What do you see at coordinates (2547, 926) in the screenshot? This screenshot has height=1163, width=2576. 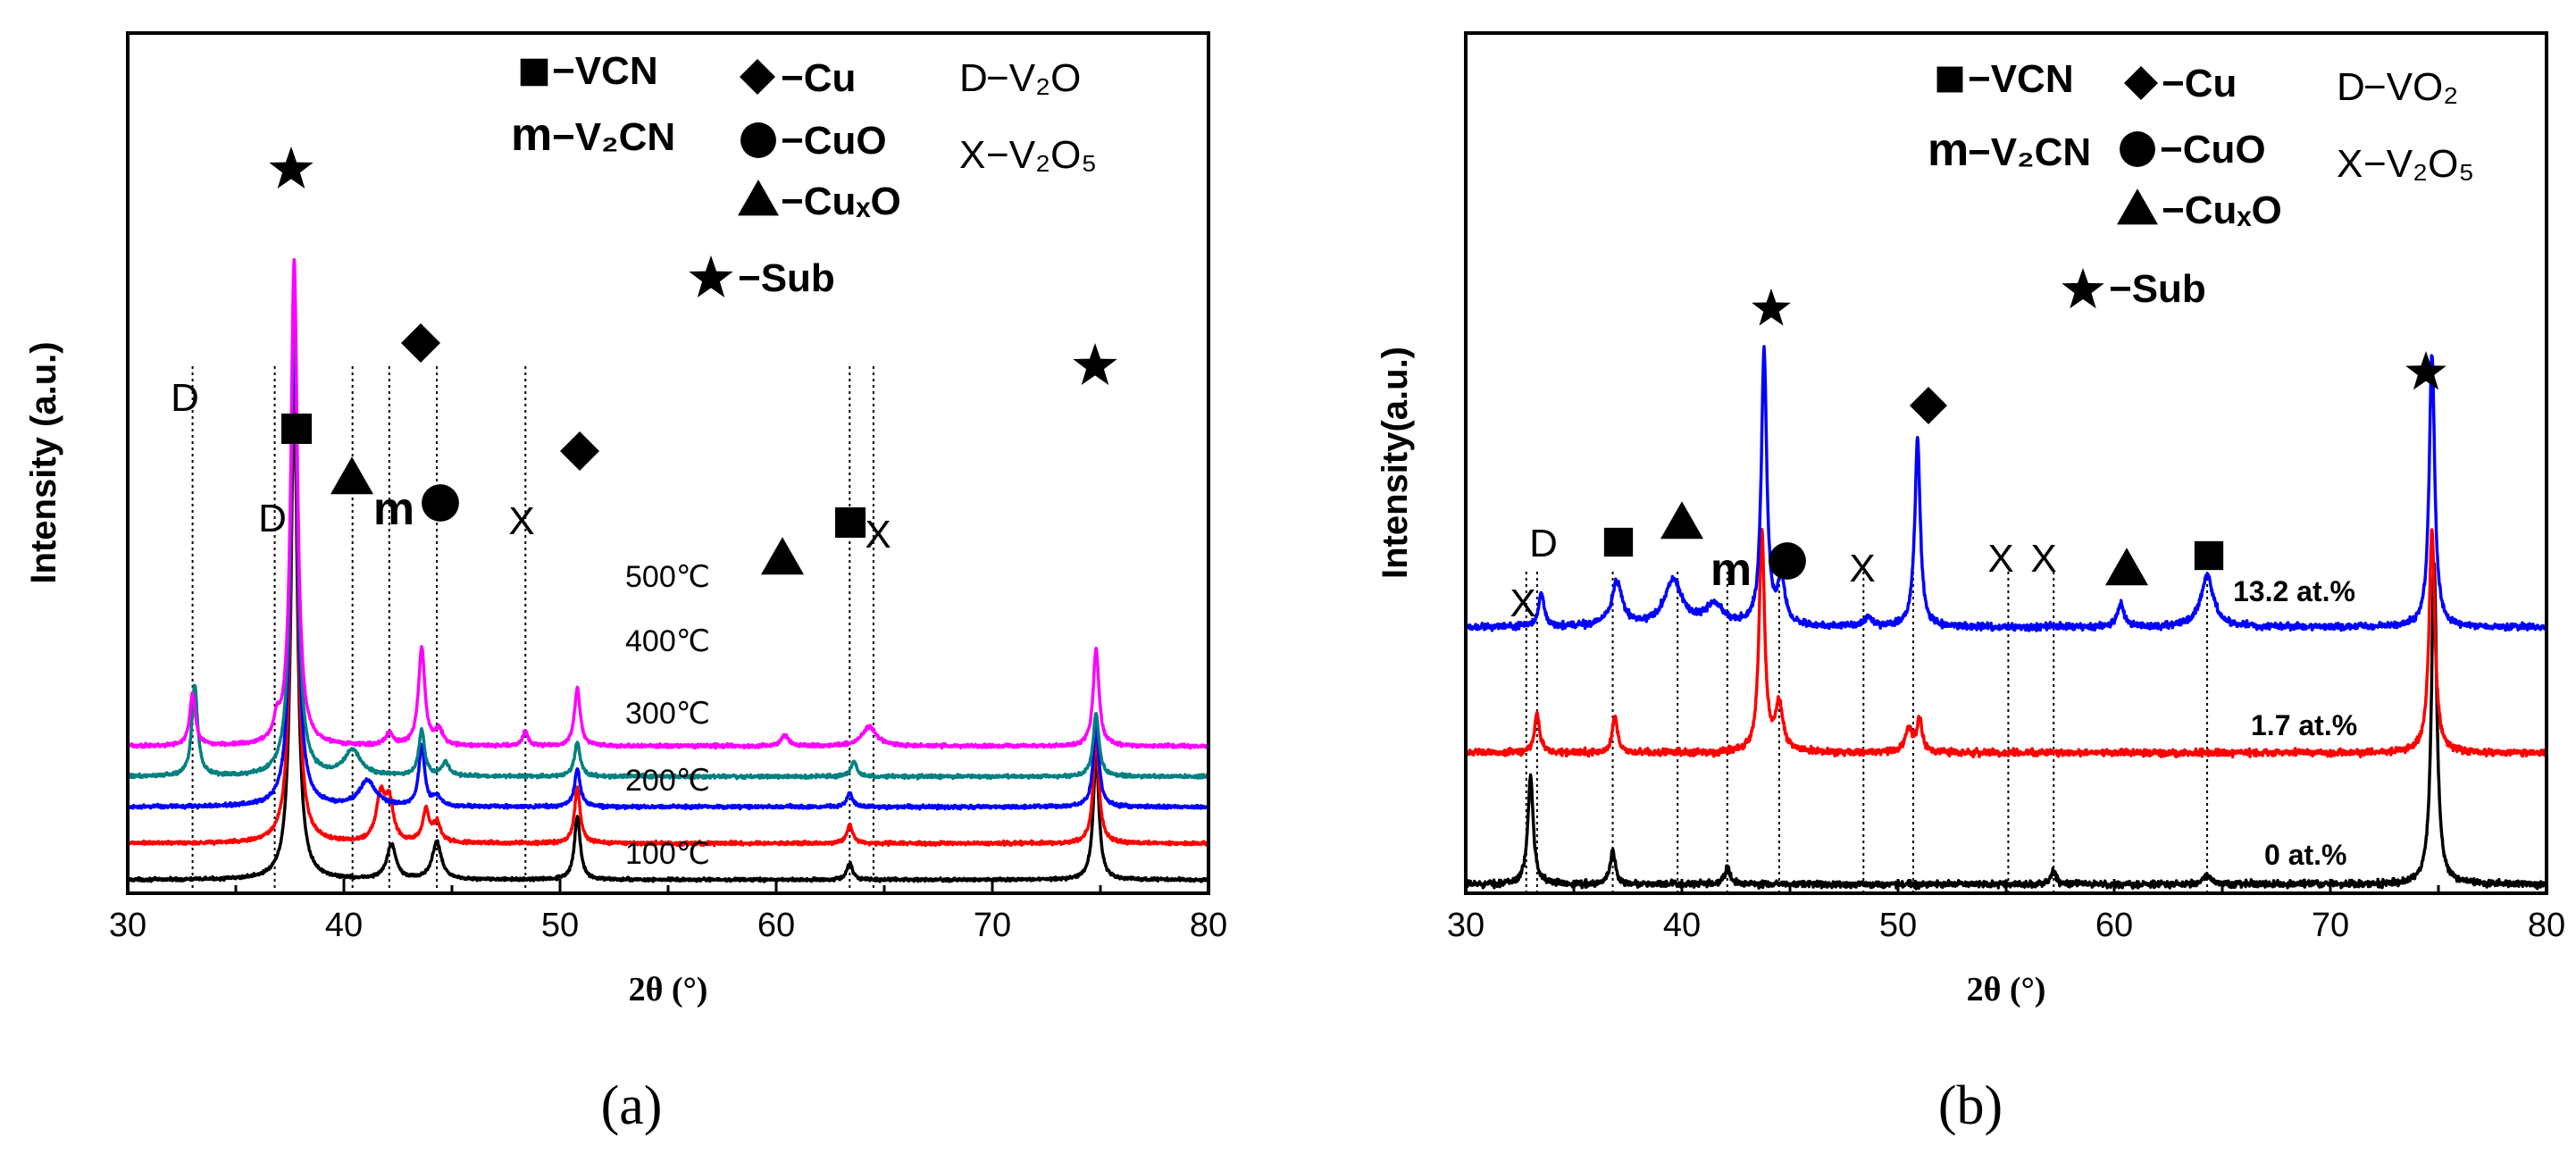 I see `panel-b-tick-label-80: 80` at bounding box center [2547, 926].